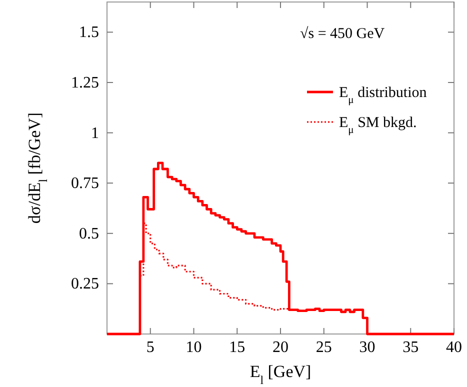 Image resolution: width=467 pixels, height=387 pixels. Describe the element at coordinates (280, 347) in the screenshot. I see `x-tick-label: 20` at that location.